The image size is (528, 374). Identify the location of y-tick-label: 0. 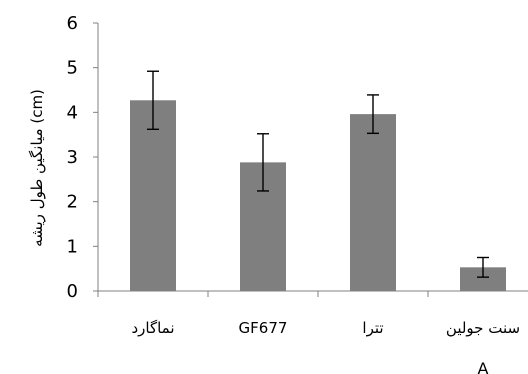
(72, 291).